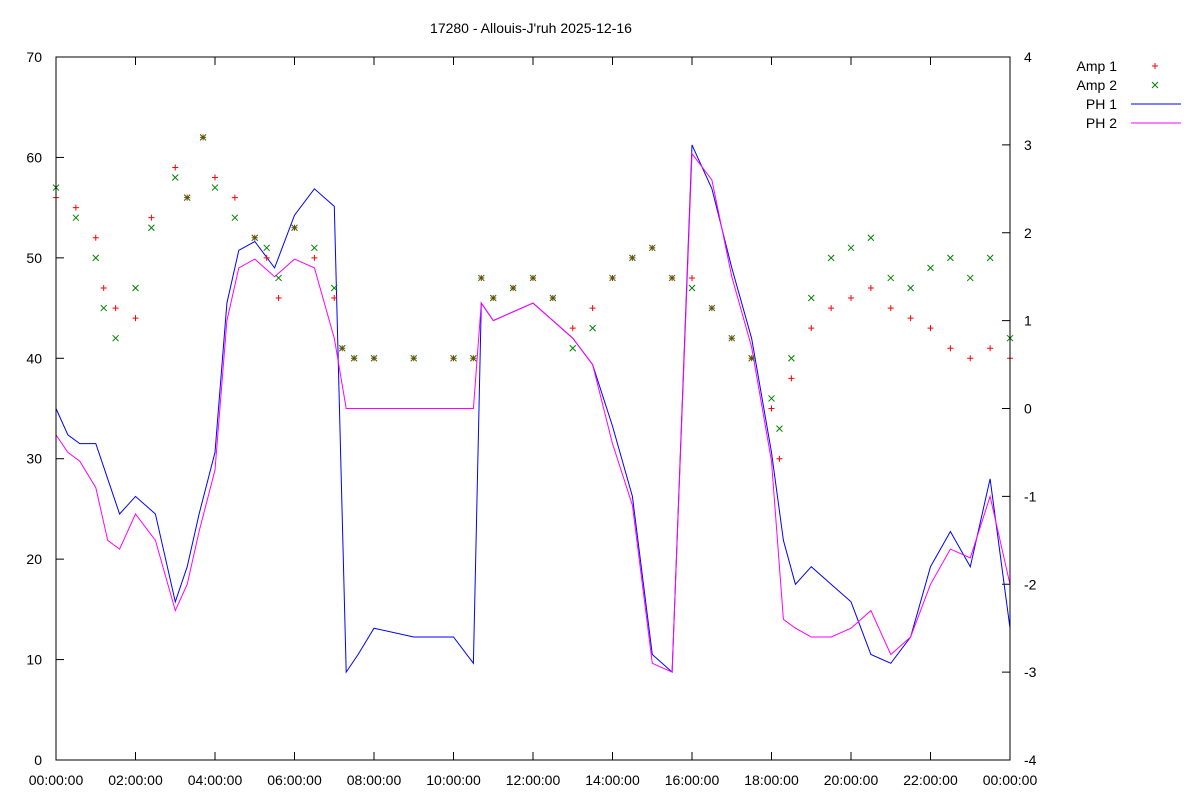 The width and height of the screenshot is (1200, 805). What do you see at coordinates (1010, 780) in the screenshot?
I see `x-tick-label: 00:00:00` at bounding box center [1010, 780].